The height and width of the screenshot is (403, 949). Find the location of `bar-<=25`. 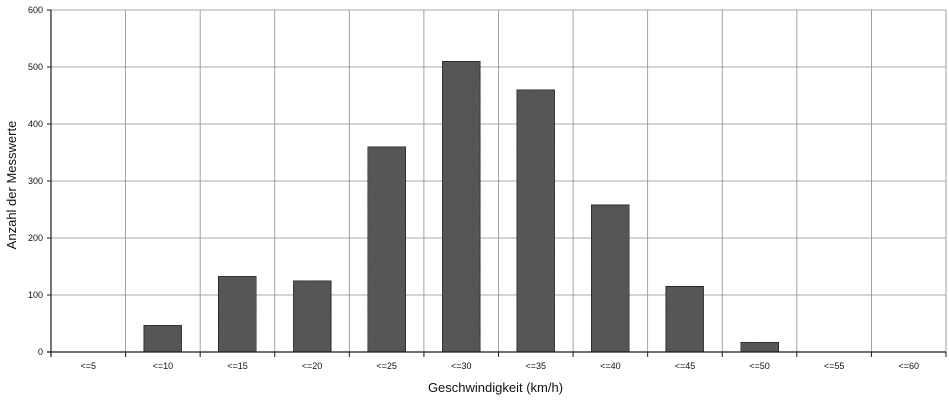

bar-<=25 is located at coordinates (387, 249).